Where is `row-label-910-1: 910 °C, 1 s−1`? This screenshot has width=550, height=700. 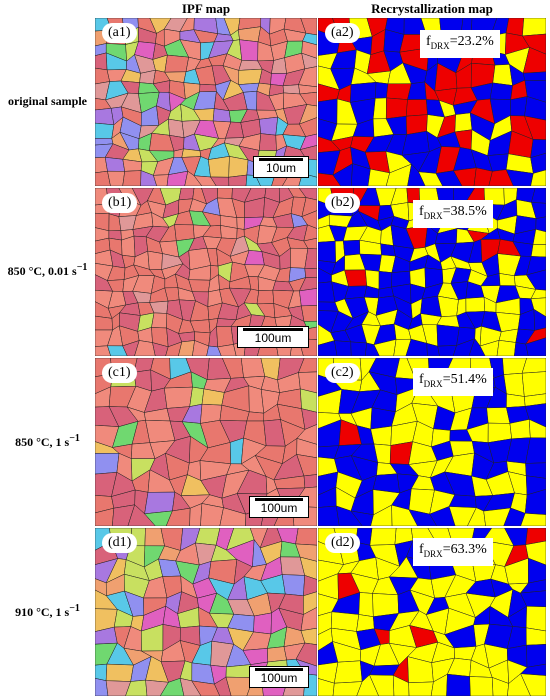
row-label-910-1: 910 °C, 1 s−1 is located at coordinates (47, 611).